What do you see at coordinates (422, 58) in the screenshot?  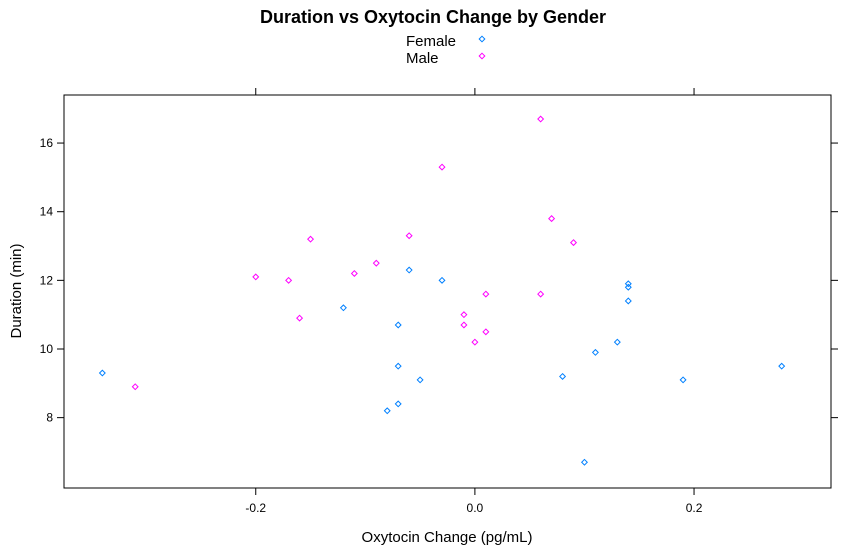 I see `legend-label-male: Male` at bounding box center [422, 58].